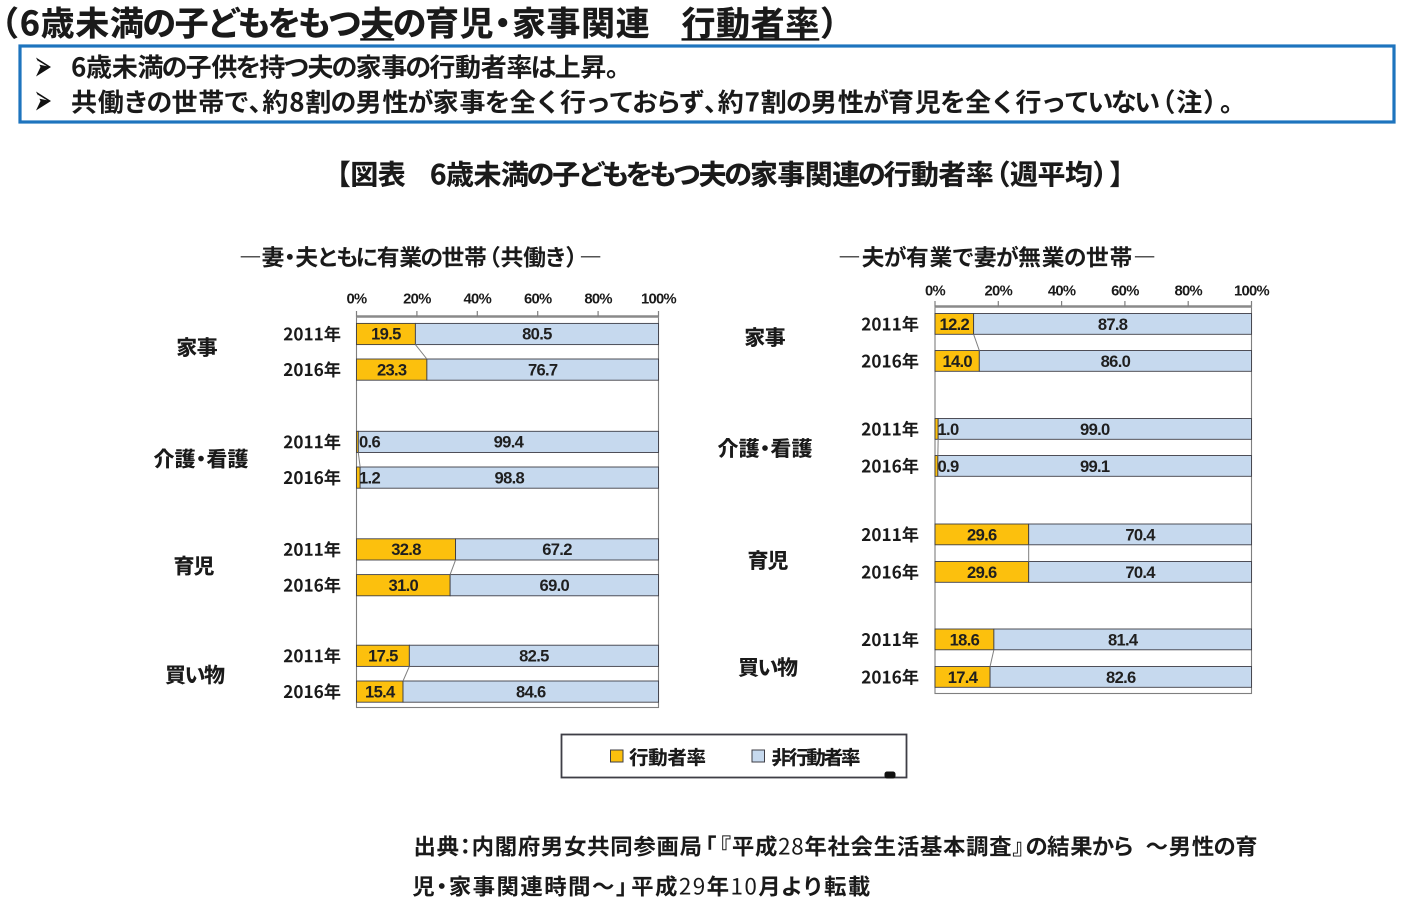 The width and height of the screenshot is (1418, 918). I want to click on svg-text: 69.0, so click(555, 585).